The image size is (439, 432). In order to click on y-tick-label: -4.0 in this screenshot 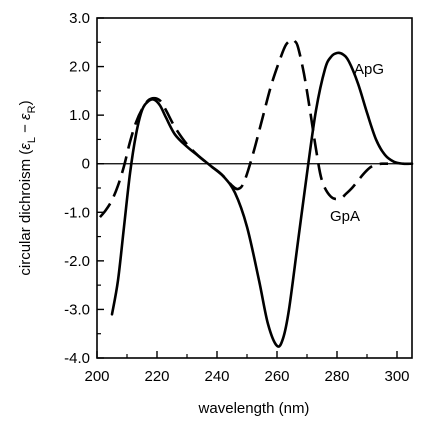, I will do `click(77, 358)`.